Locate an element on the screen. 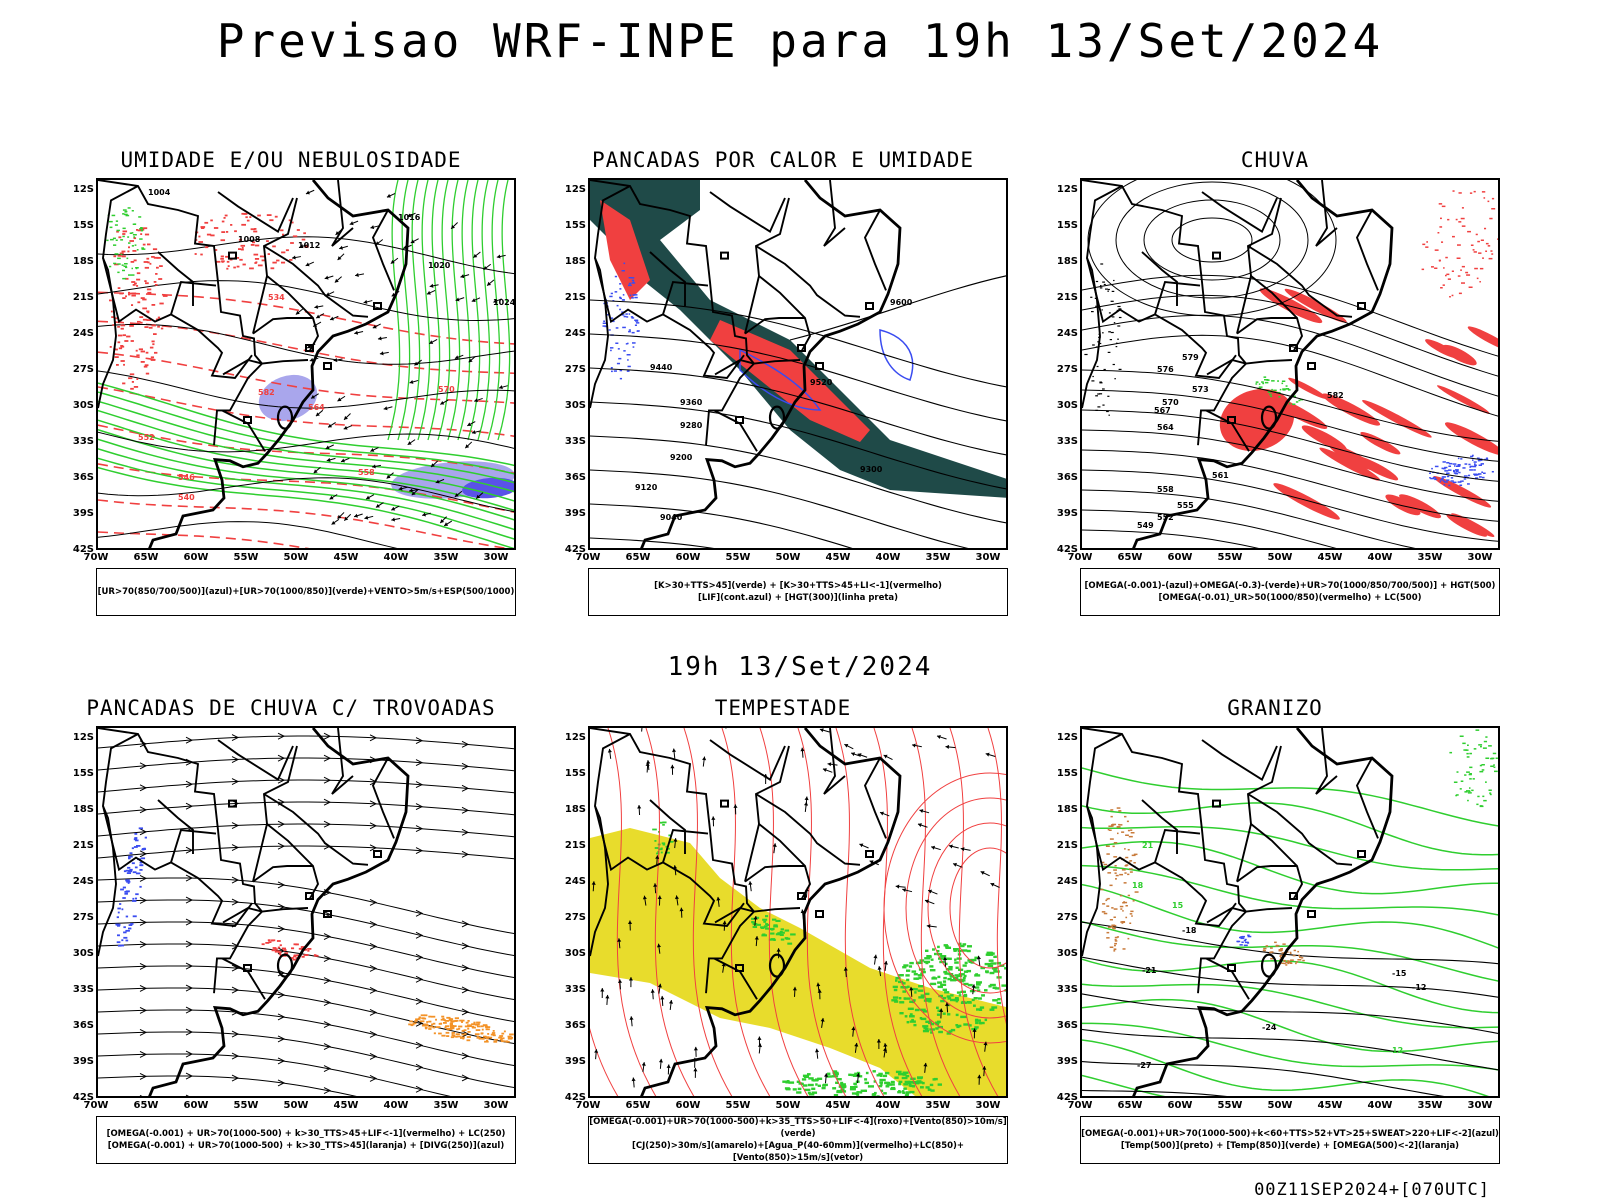 The image size is (1600, 1200). isobar is located at coordinates (306, 495).